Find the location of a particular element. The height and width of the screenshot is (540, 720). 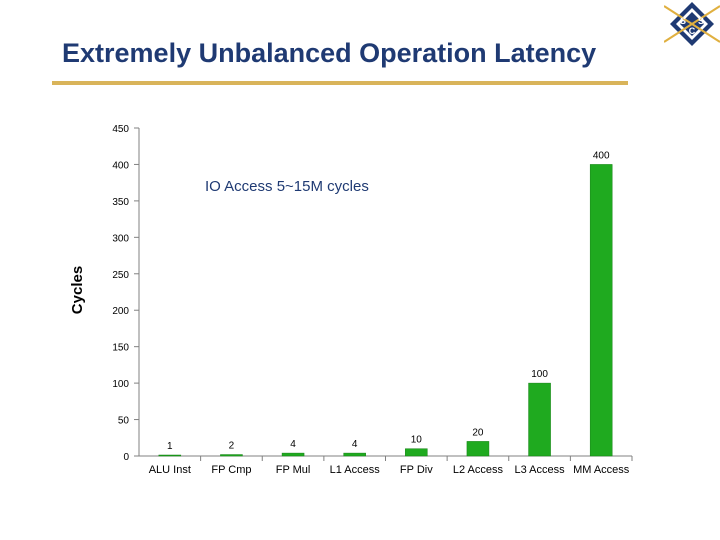

y-tick-label: 50 is located at coordinates (124, 421).